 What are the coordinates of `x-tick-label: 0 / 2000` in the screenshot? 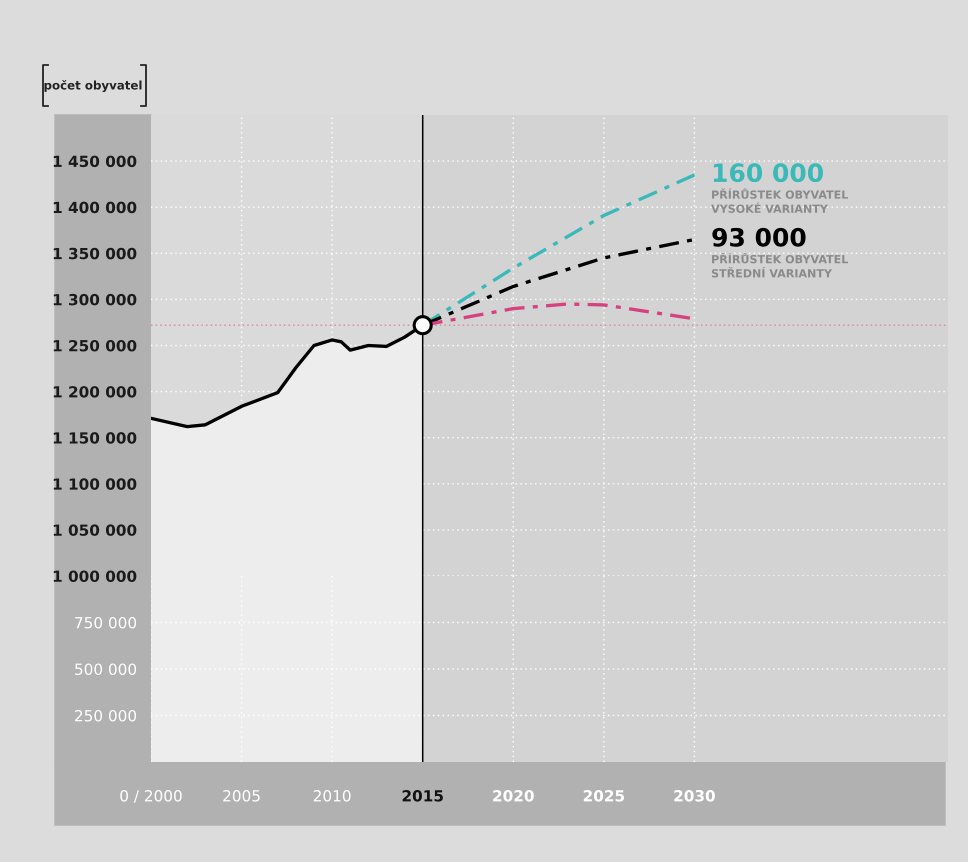 It's located at (151, 796).